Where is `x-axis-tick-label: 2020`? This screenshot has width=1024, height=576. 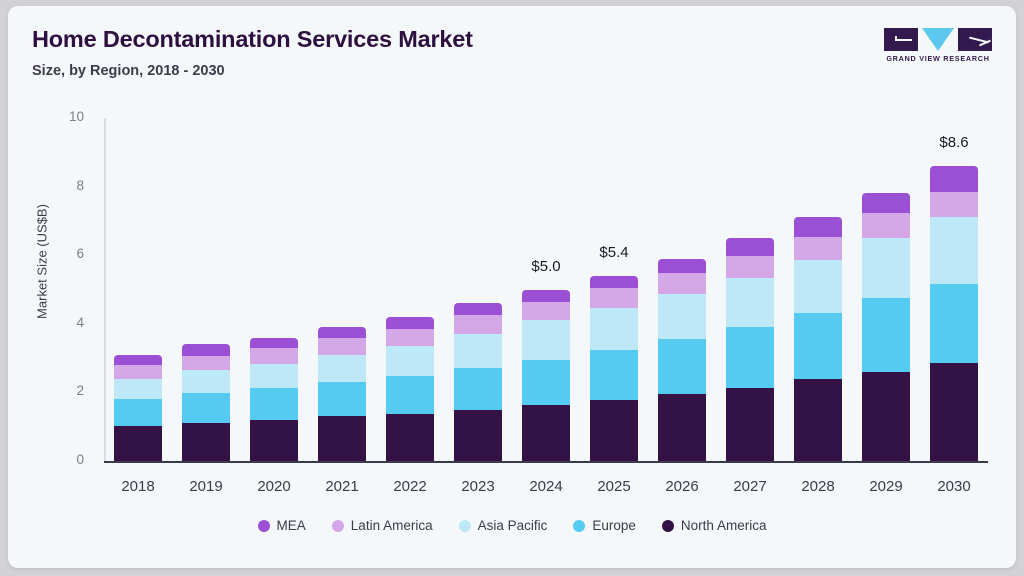 x-axis-tick-label: 2020 is located at coordinates (274, 486).